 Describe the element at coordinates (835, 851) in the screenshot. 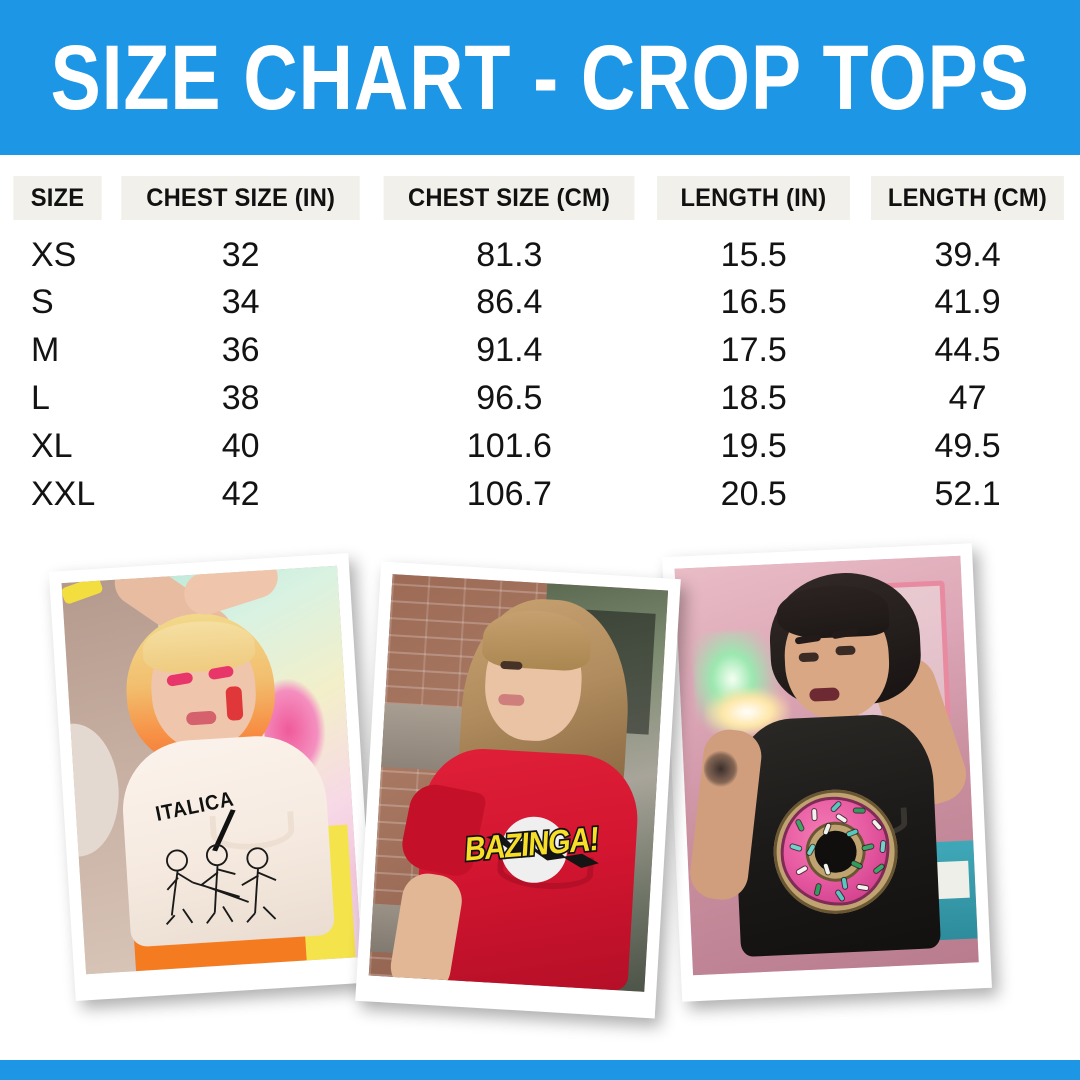

I see `shirt-graphic-donut-icon` at that location.